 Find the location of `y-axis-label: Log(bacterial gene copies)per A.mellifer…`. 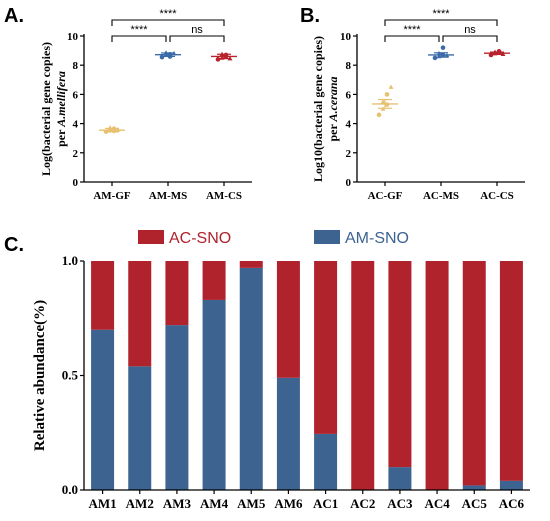

y-axis-label: Log(bacterial gene copies)per A.mellifer… is located at coordinates (53, 109).